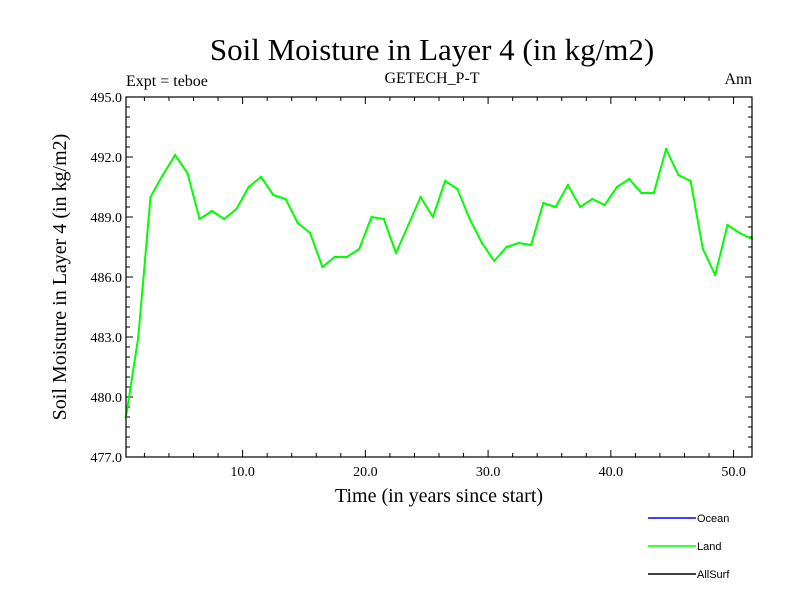  Describe the element at coordinates (689, 547) in the screenshot. I see `legend: Ocean Land AllSurf` at that location.